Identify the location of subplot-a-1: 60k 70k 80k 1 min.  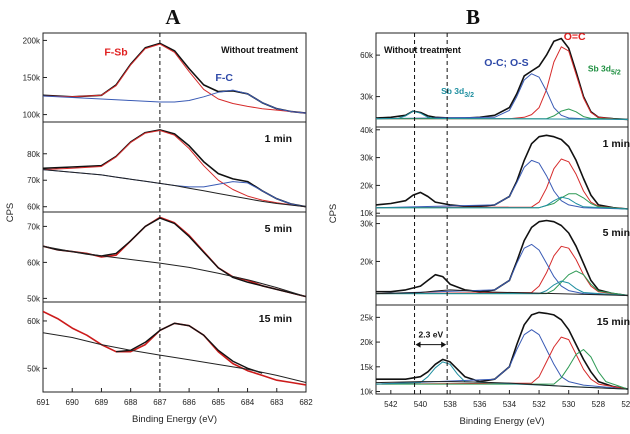
(167, 167).